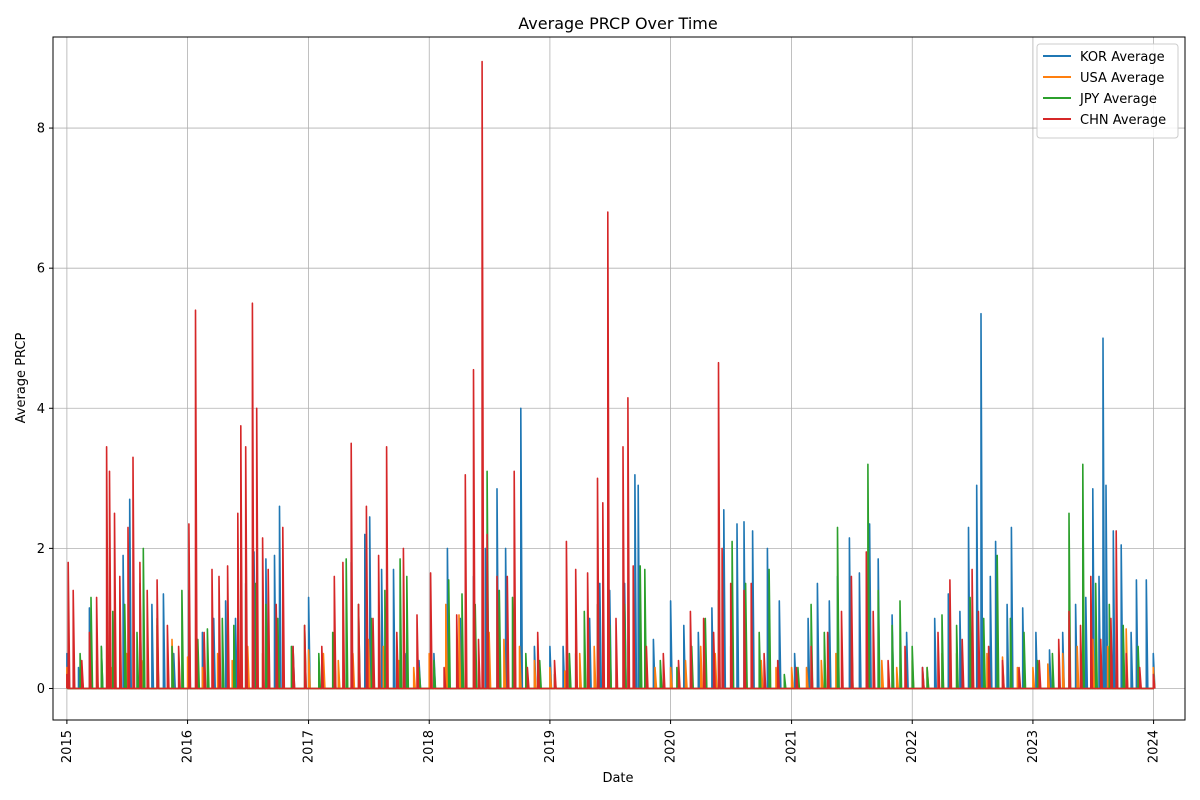 This screenshot has height=800, width=1200. I want to click on x-tick-label: 2024, so click(1154, 746).